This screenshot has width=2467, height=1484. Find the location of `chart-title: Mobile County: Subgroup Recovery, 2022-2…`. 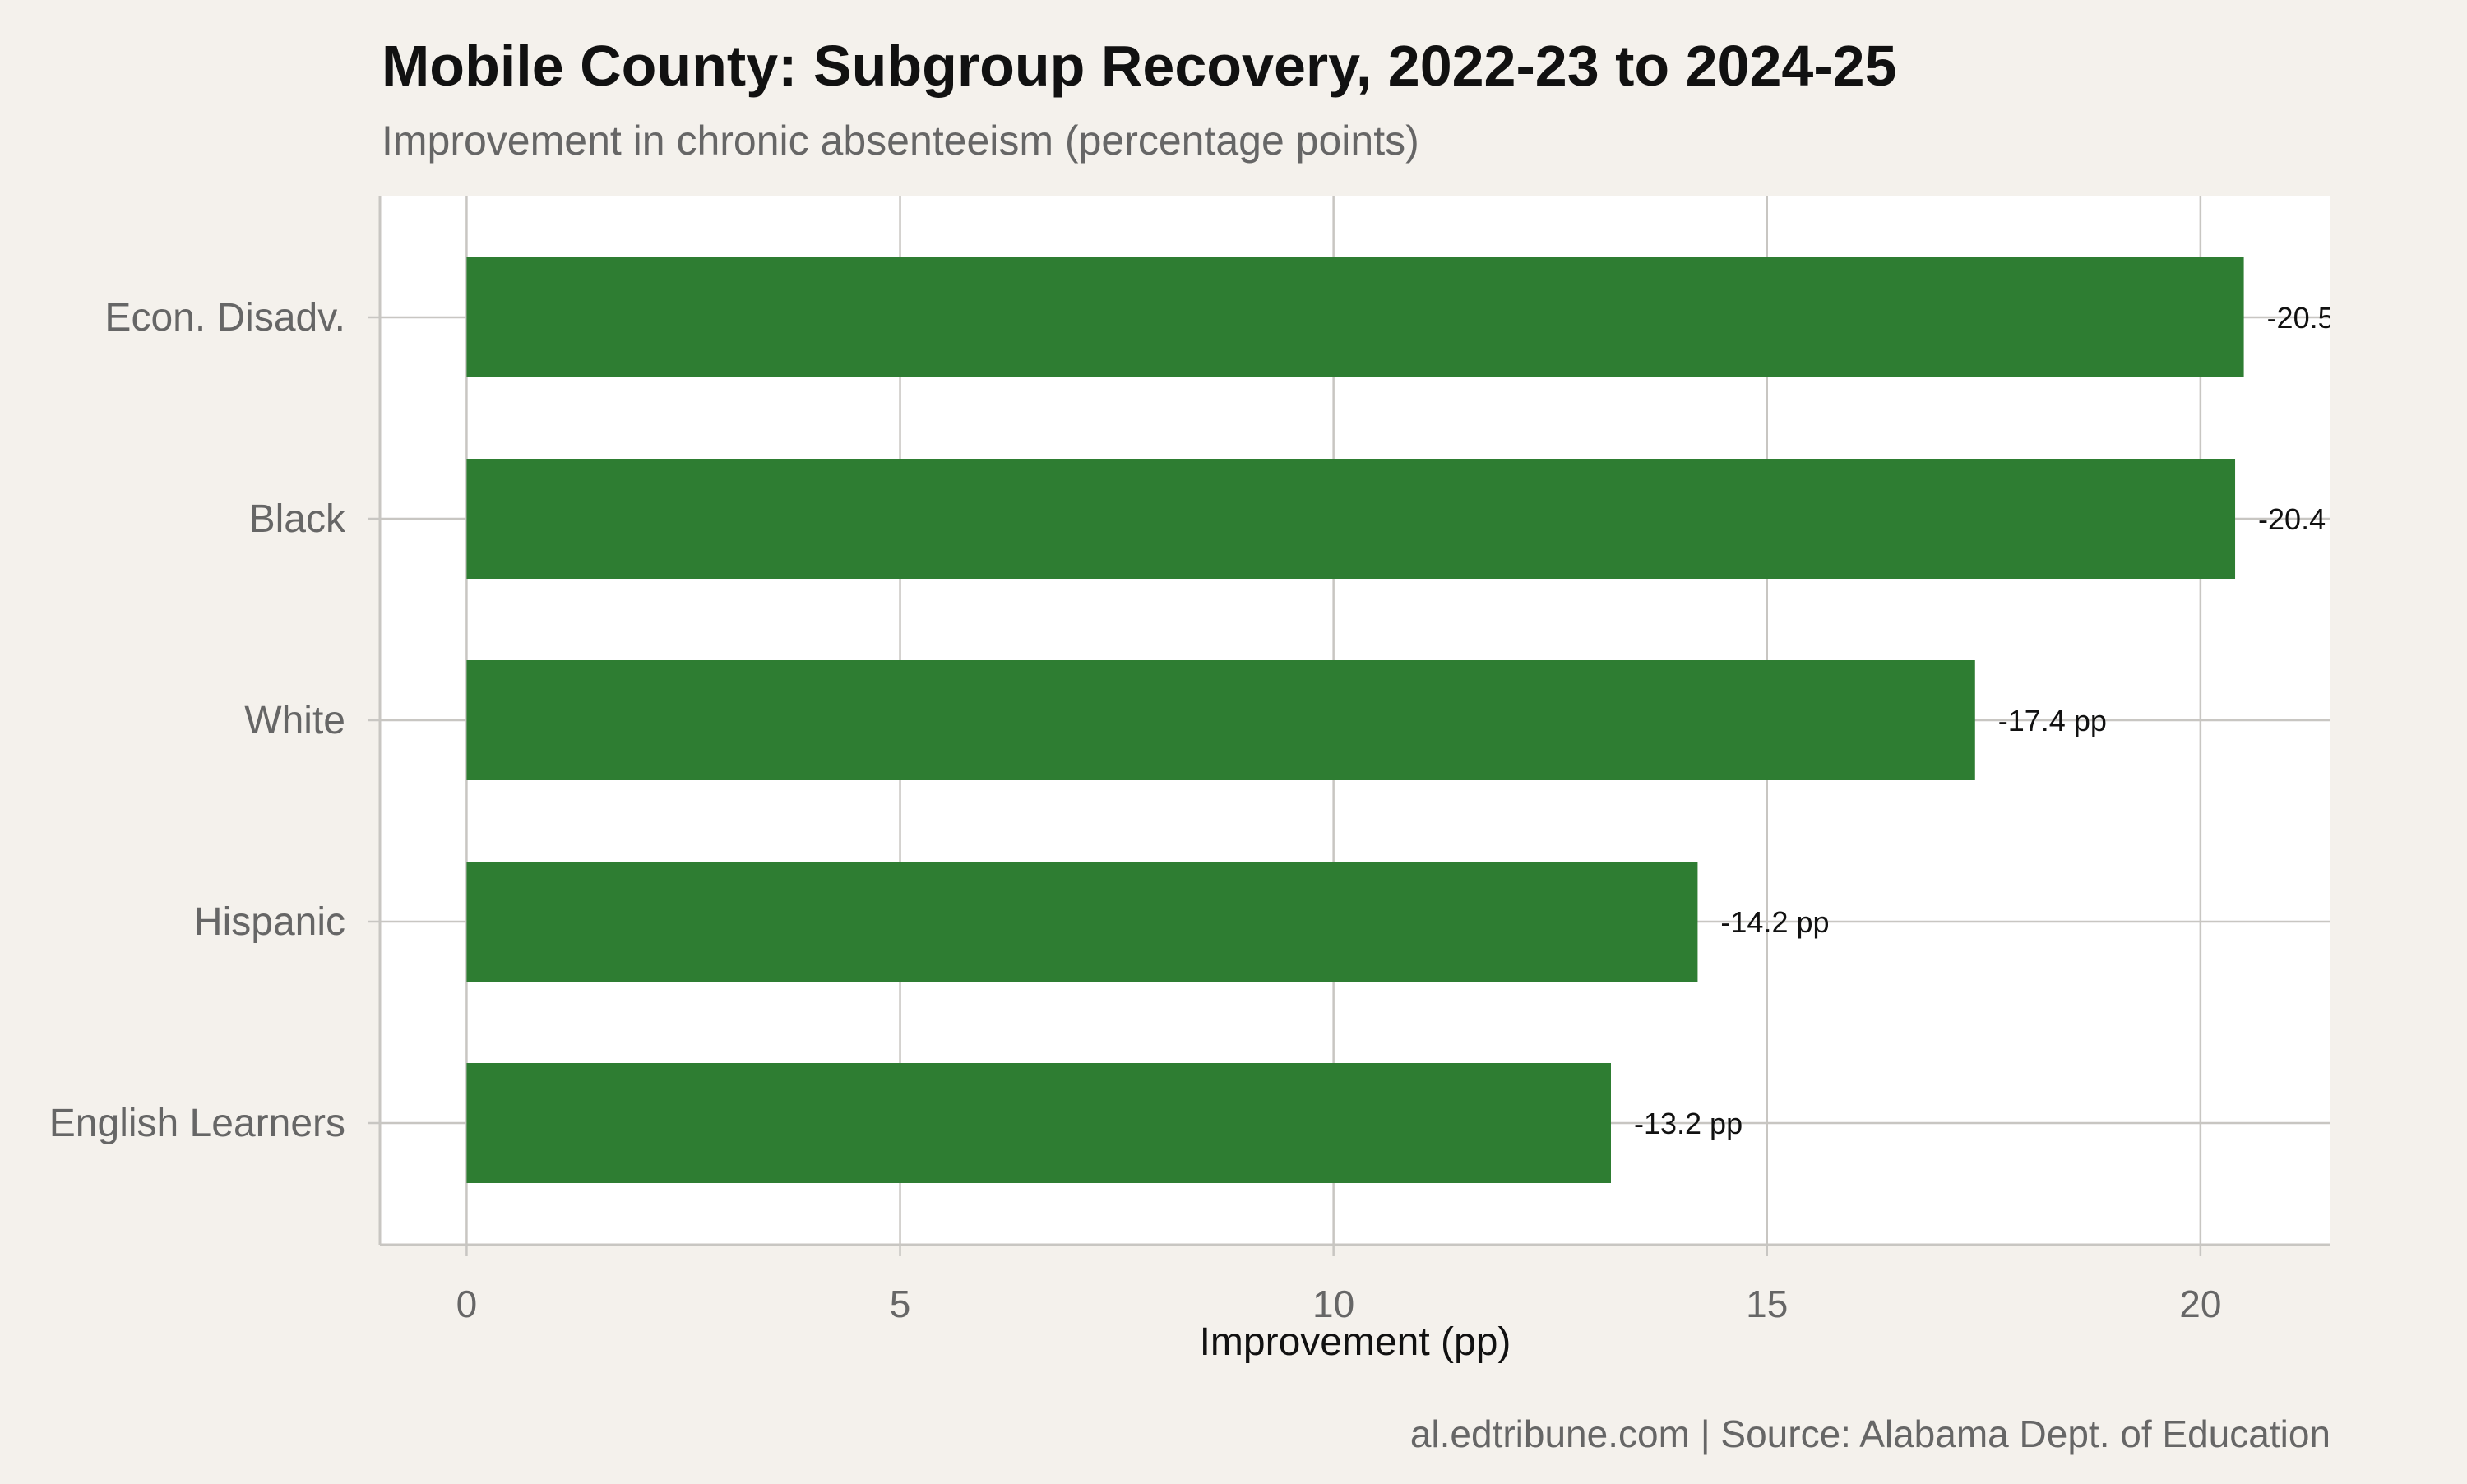

chart-title: Mobile County: Subgroup Recovery, 2022-2… is located at coordinates (1140, 66).